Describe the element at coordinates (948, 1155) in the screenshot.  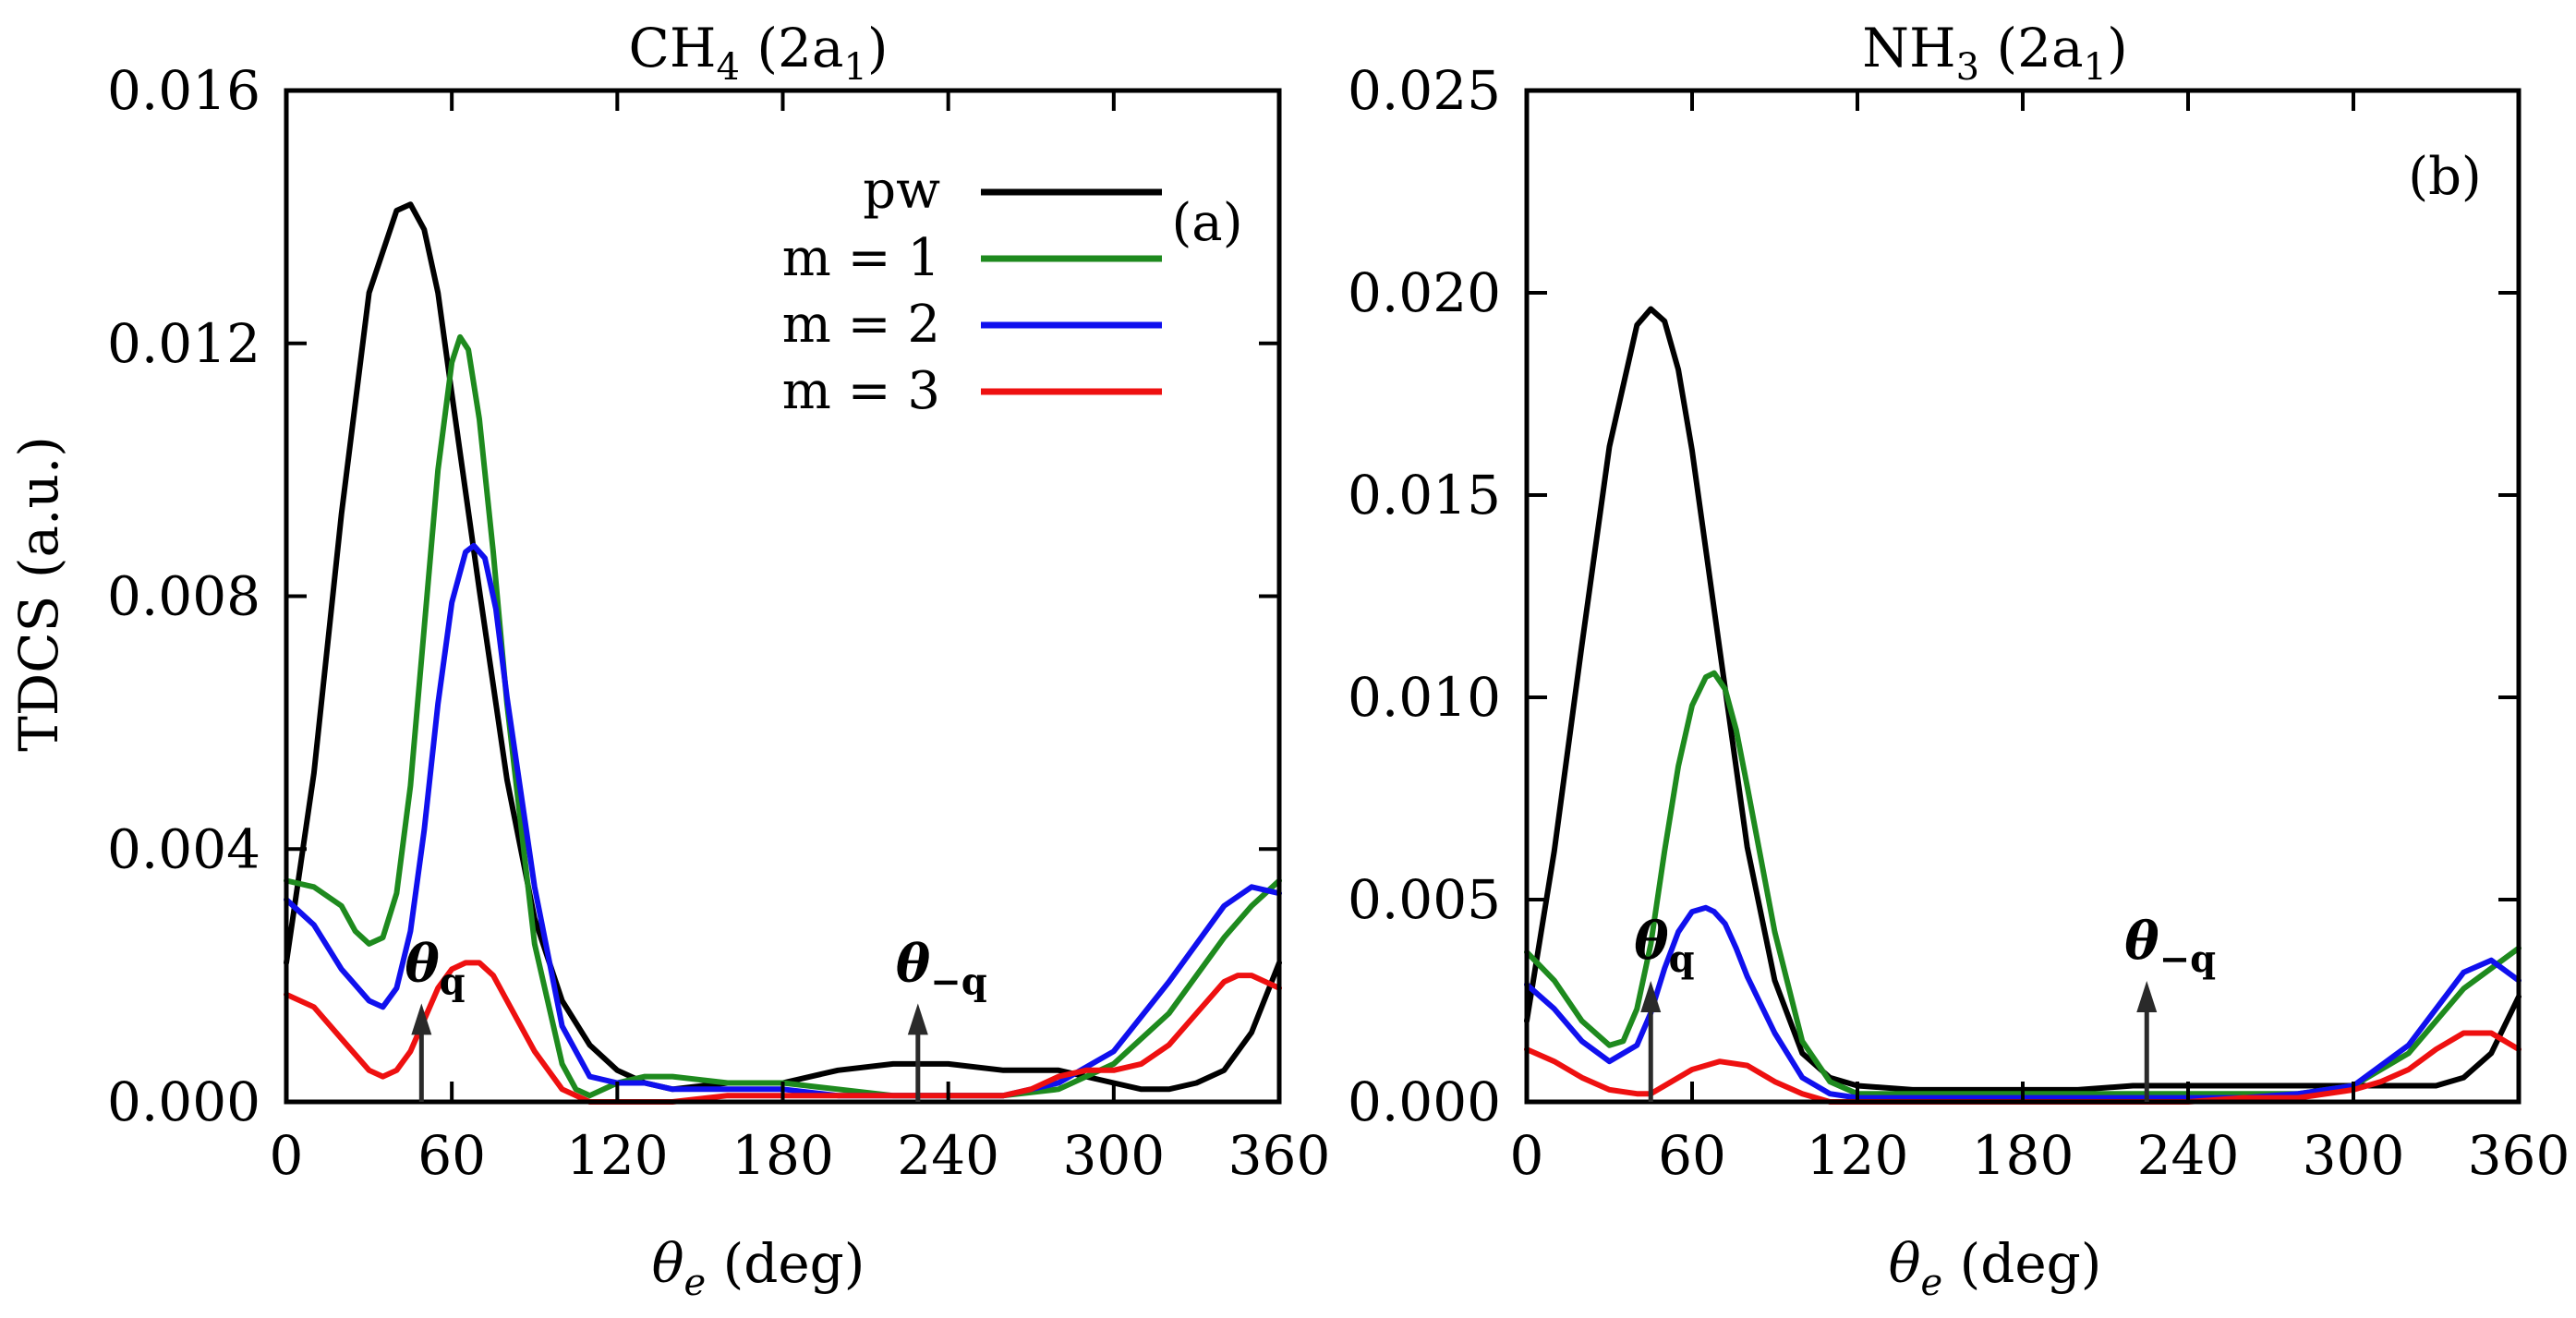
I see `panel-a-x-tick-label: 240` at that location.